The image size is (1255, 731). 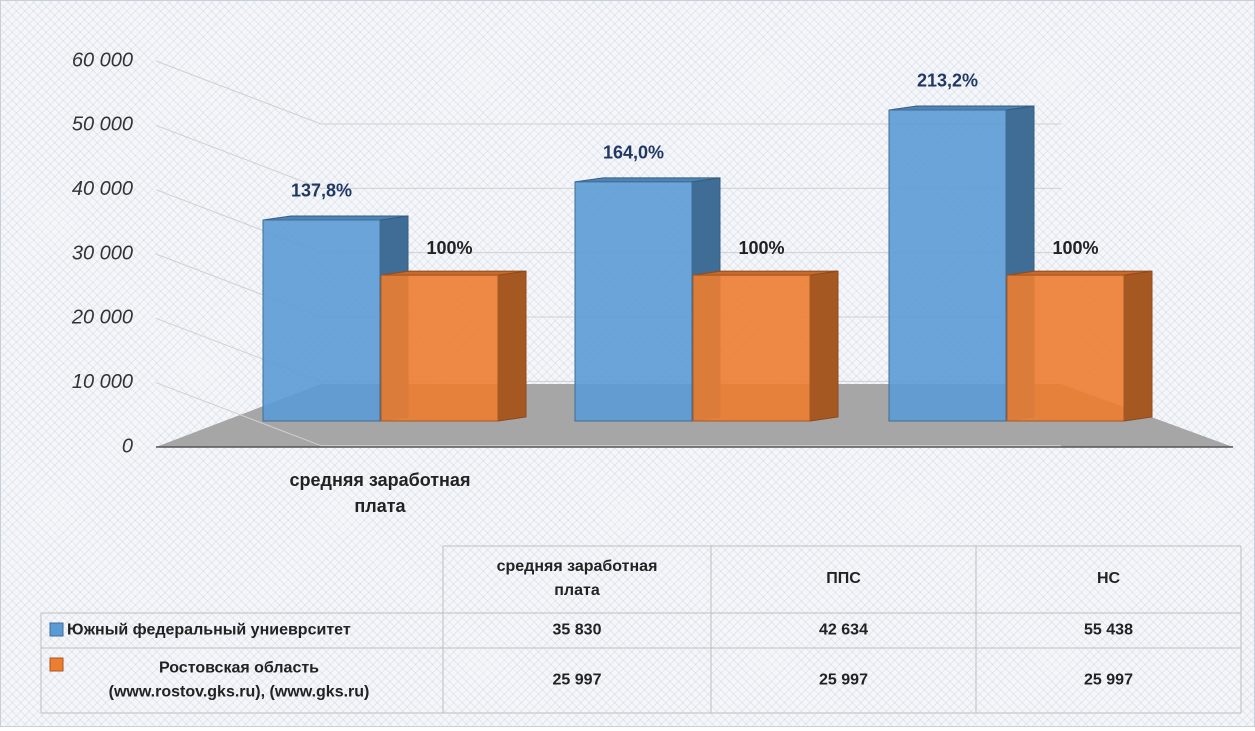 What do you see at coordinates (633, 153) in the screenshot?
I see `data-annotation: 164,0%` at bounding box center [633, 153].